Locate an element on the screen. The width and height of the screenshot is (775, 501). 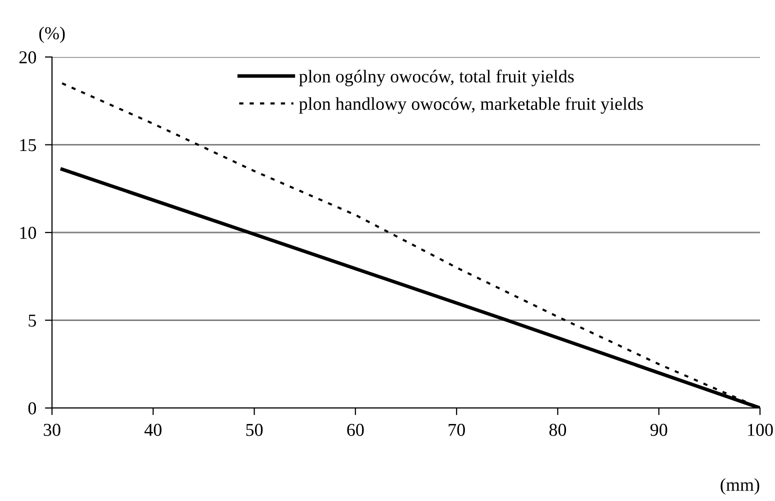
x-tick-label: 30 is located at coordinates (52, 430).